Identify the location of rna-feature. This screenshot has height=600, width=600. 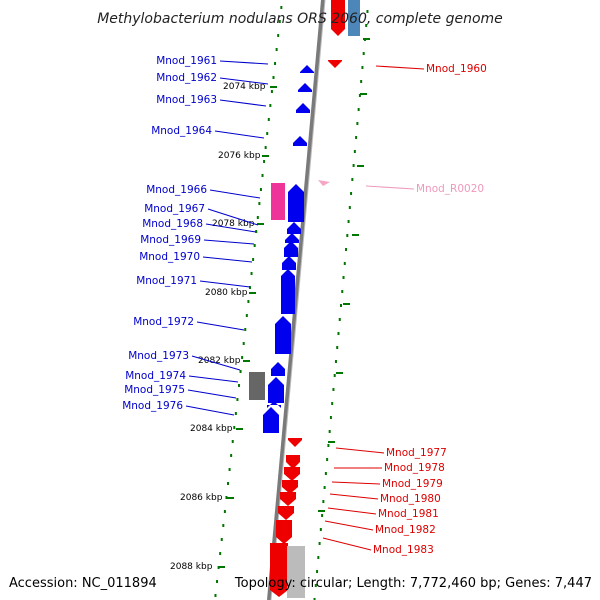
(278, 201).